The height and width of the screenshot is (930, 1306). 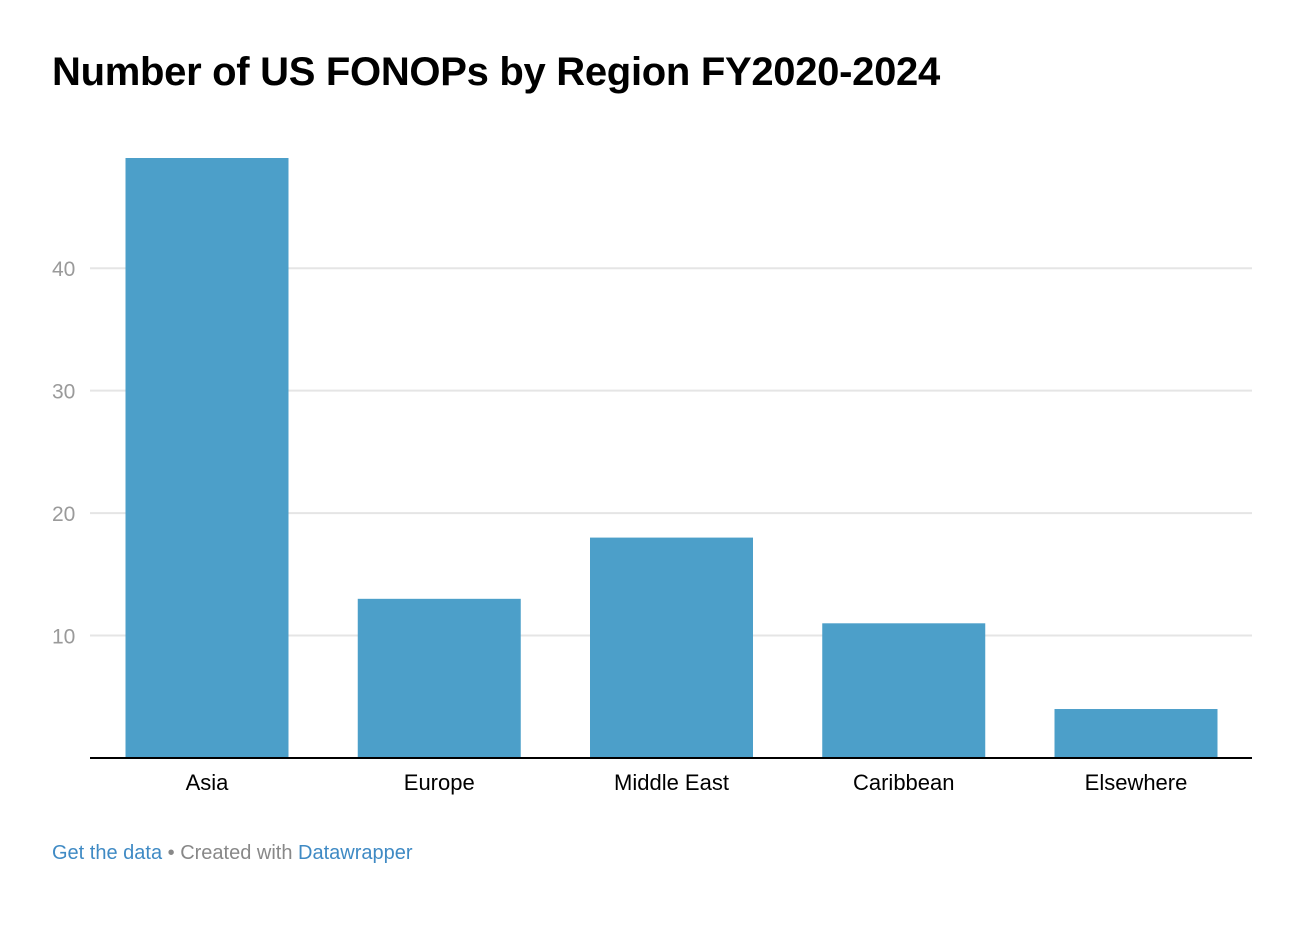 I want to click on x-axis-tick-labels: Asia Europe Middle East Caribbean Elsewhere, so click(x=687, y=782).